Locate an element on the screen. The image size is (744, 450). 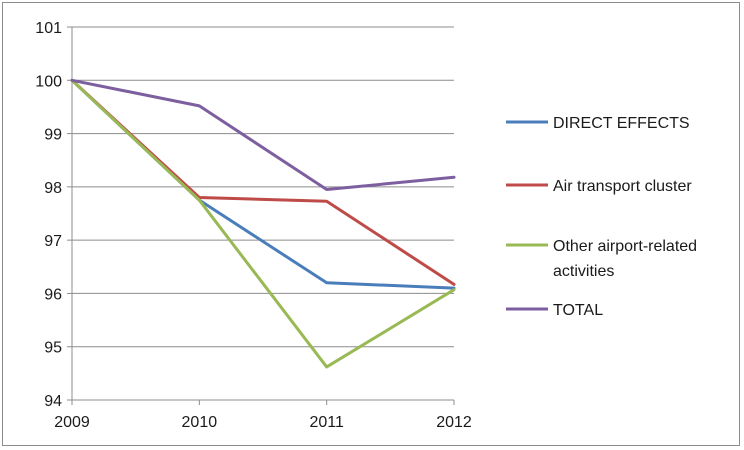
x-tick-label: 2010 is located at coordinates (200, 422).